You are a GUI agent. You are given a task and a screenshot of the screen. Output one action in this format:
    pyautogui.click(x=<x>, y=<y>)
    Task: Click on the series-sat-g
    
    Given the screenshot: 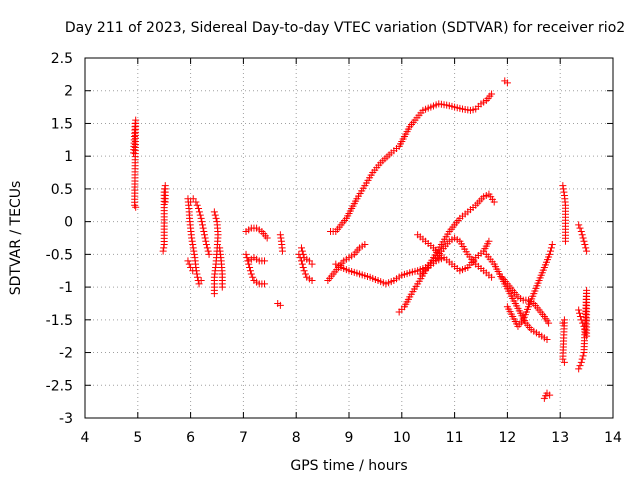 What is the action you would take?
    pyautogui.click(x=221, y=267)
    